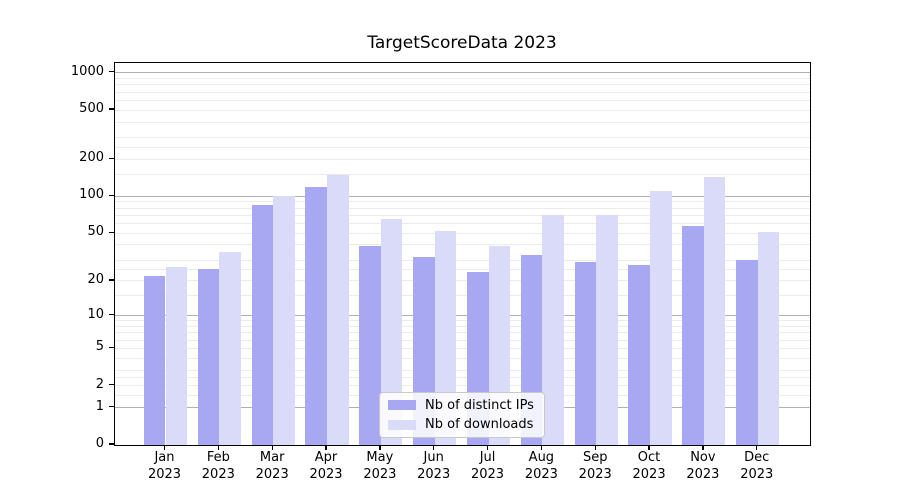 This screenshot has width=900, height=500. I want to click on x-tick-label: Feb 2023, so click(218, 466).